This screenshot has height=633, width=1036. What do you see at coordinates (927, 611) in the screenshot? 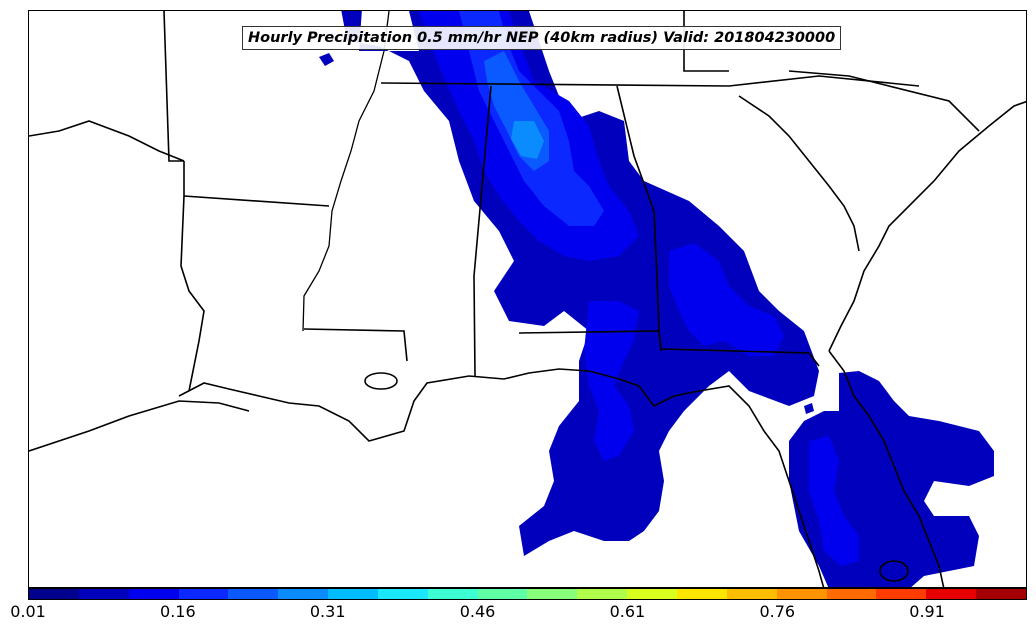
I see `colorbar-tick-label: 0.91` at bounding box center [927, 611].